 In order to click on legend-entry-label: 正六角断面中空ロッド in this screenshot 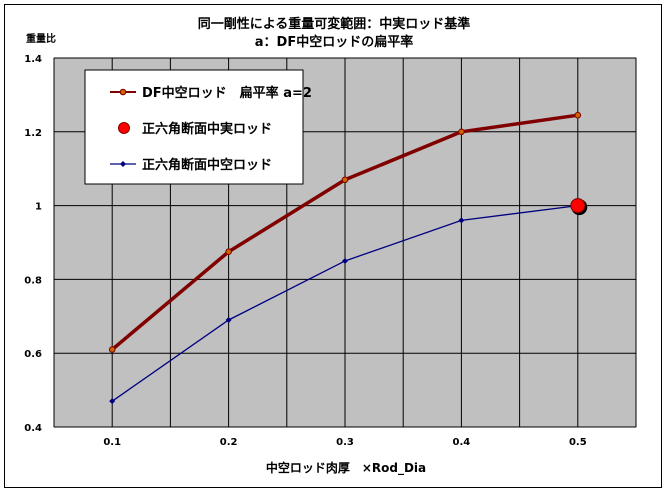, I will do `click(207, 165)`.